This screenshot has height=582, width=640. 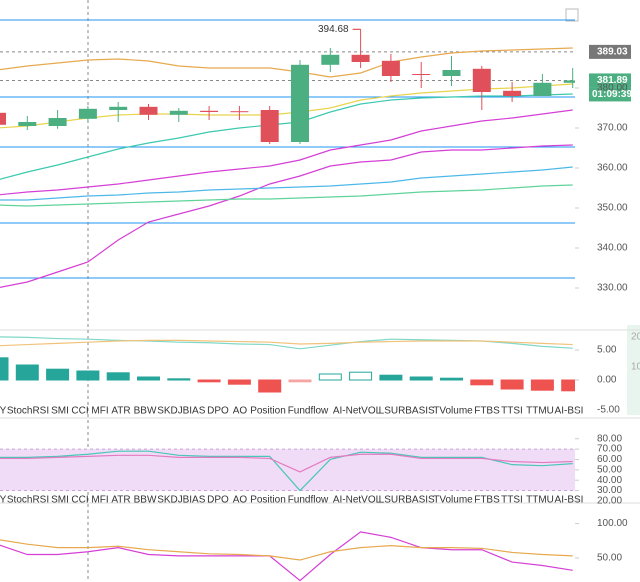 What do you see at coordinates (308, 500) in the screenshot?
I see `category-label: Fundflow` at bounding box center [308, 500].